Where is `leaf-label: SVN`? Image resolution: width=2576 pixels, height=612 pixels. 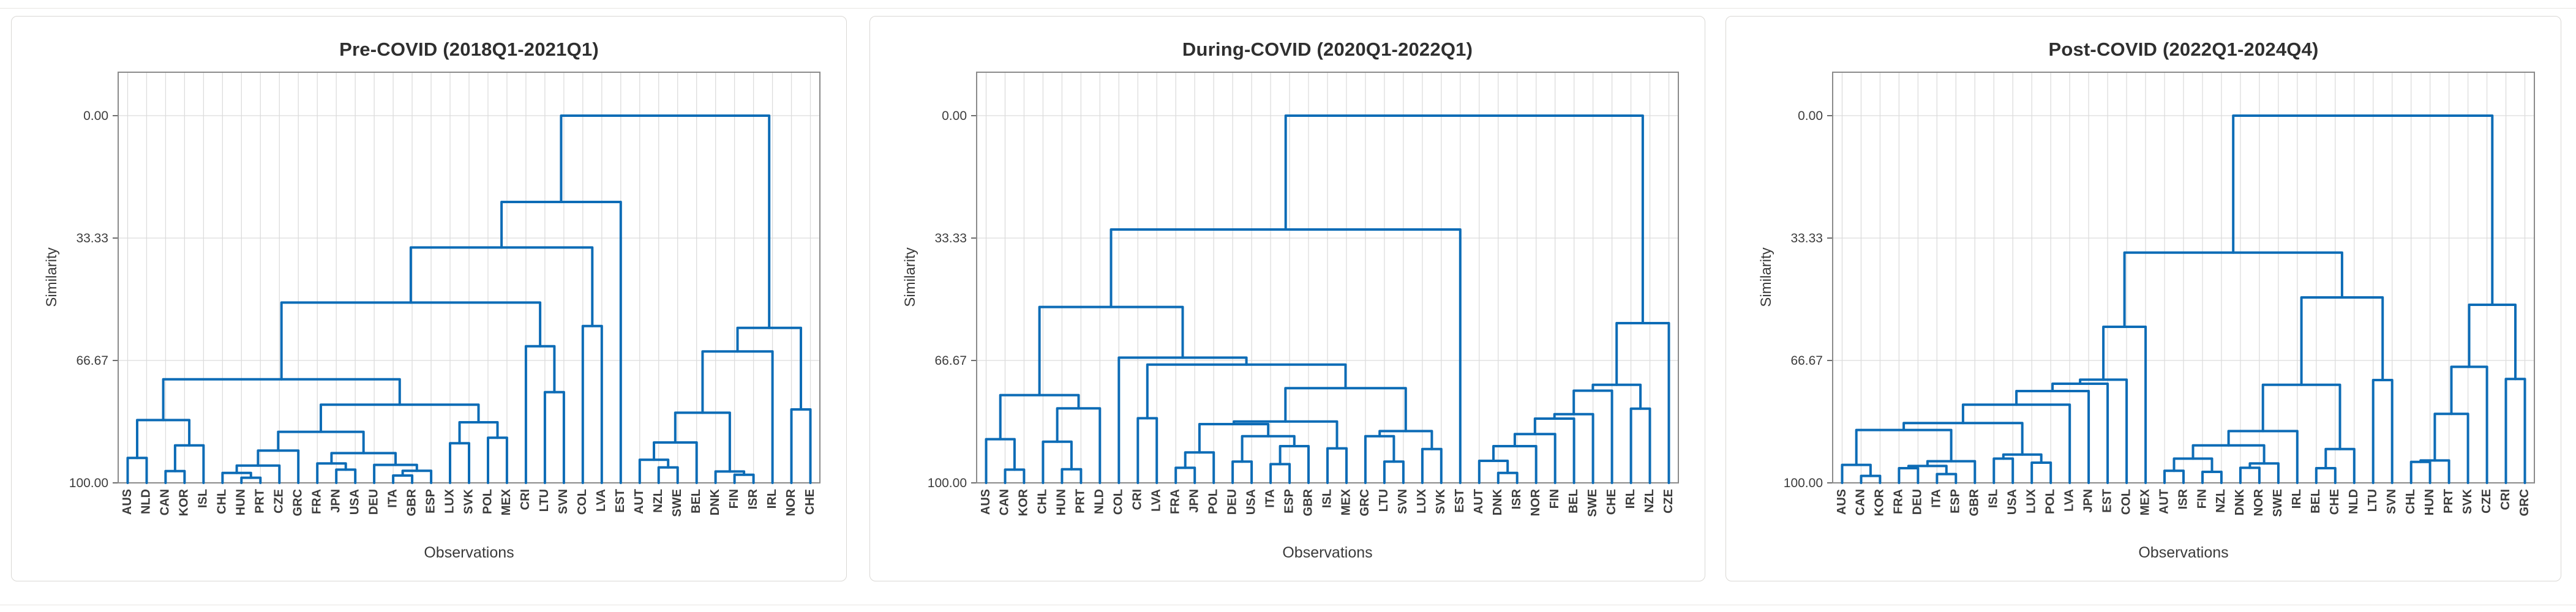 leaf-label: SVN is located at coordinates (1403, 501).